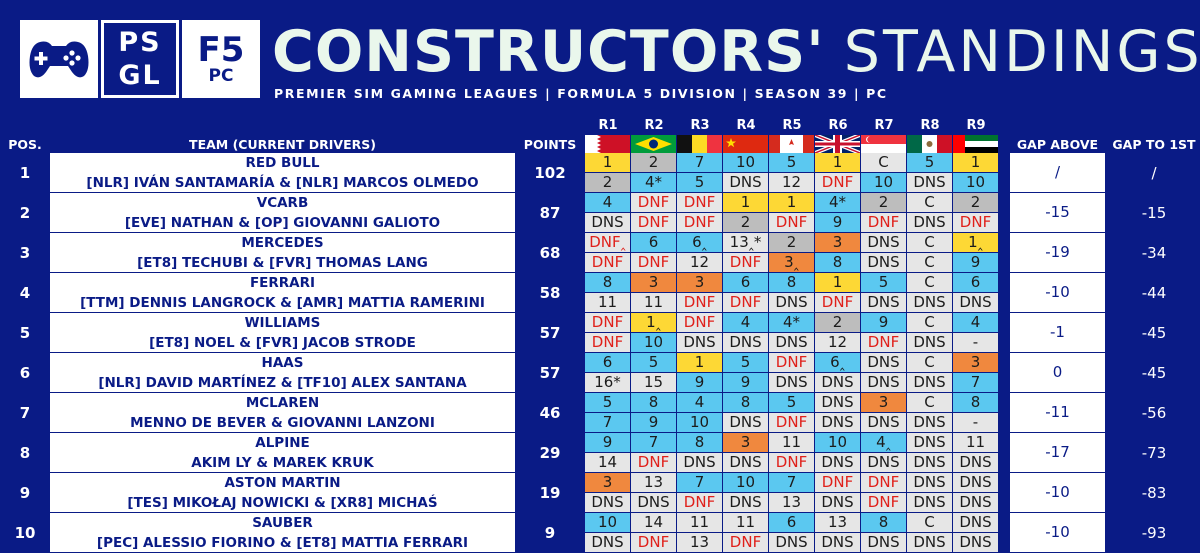 This screenshot has height=553, width=1200. What do you see at coordinates (1021, 52) in the screenshot?
I see `title-thin: STANDINGS` at bounding box center [1021, 52].